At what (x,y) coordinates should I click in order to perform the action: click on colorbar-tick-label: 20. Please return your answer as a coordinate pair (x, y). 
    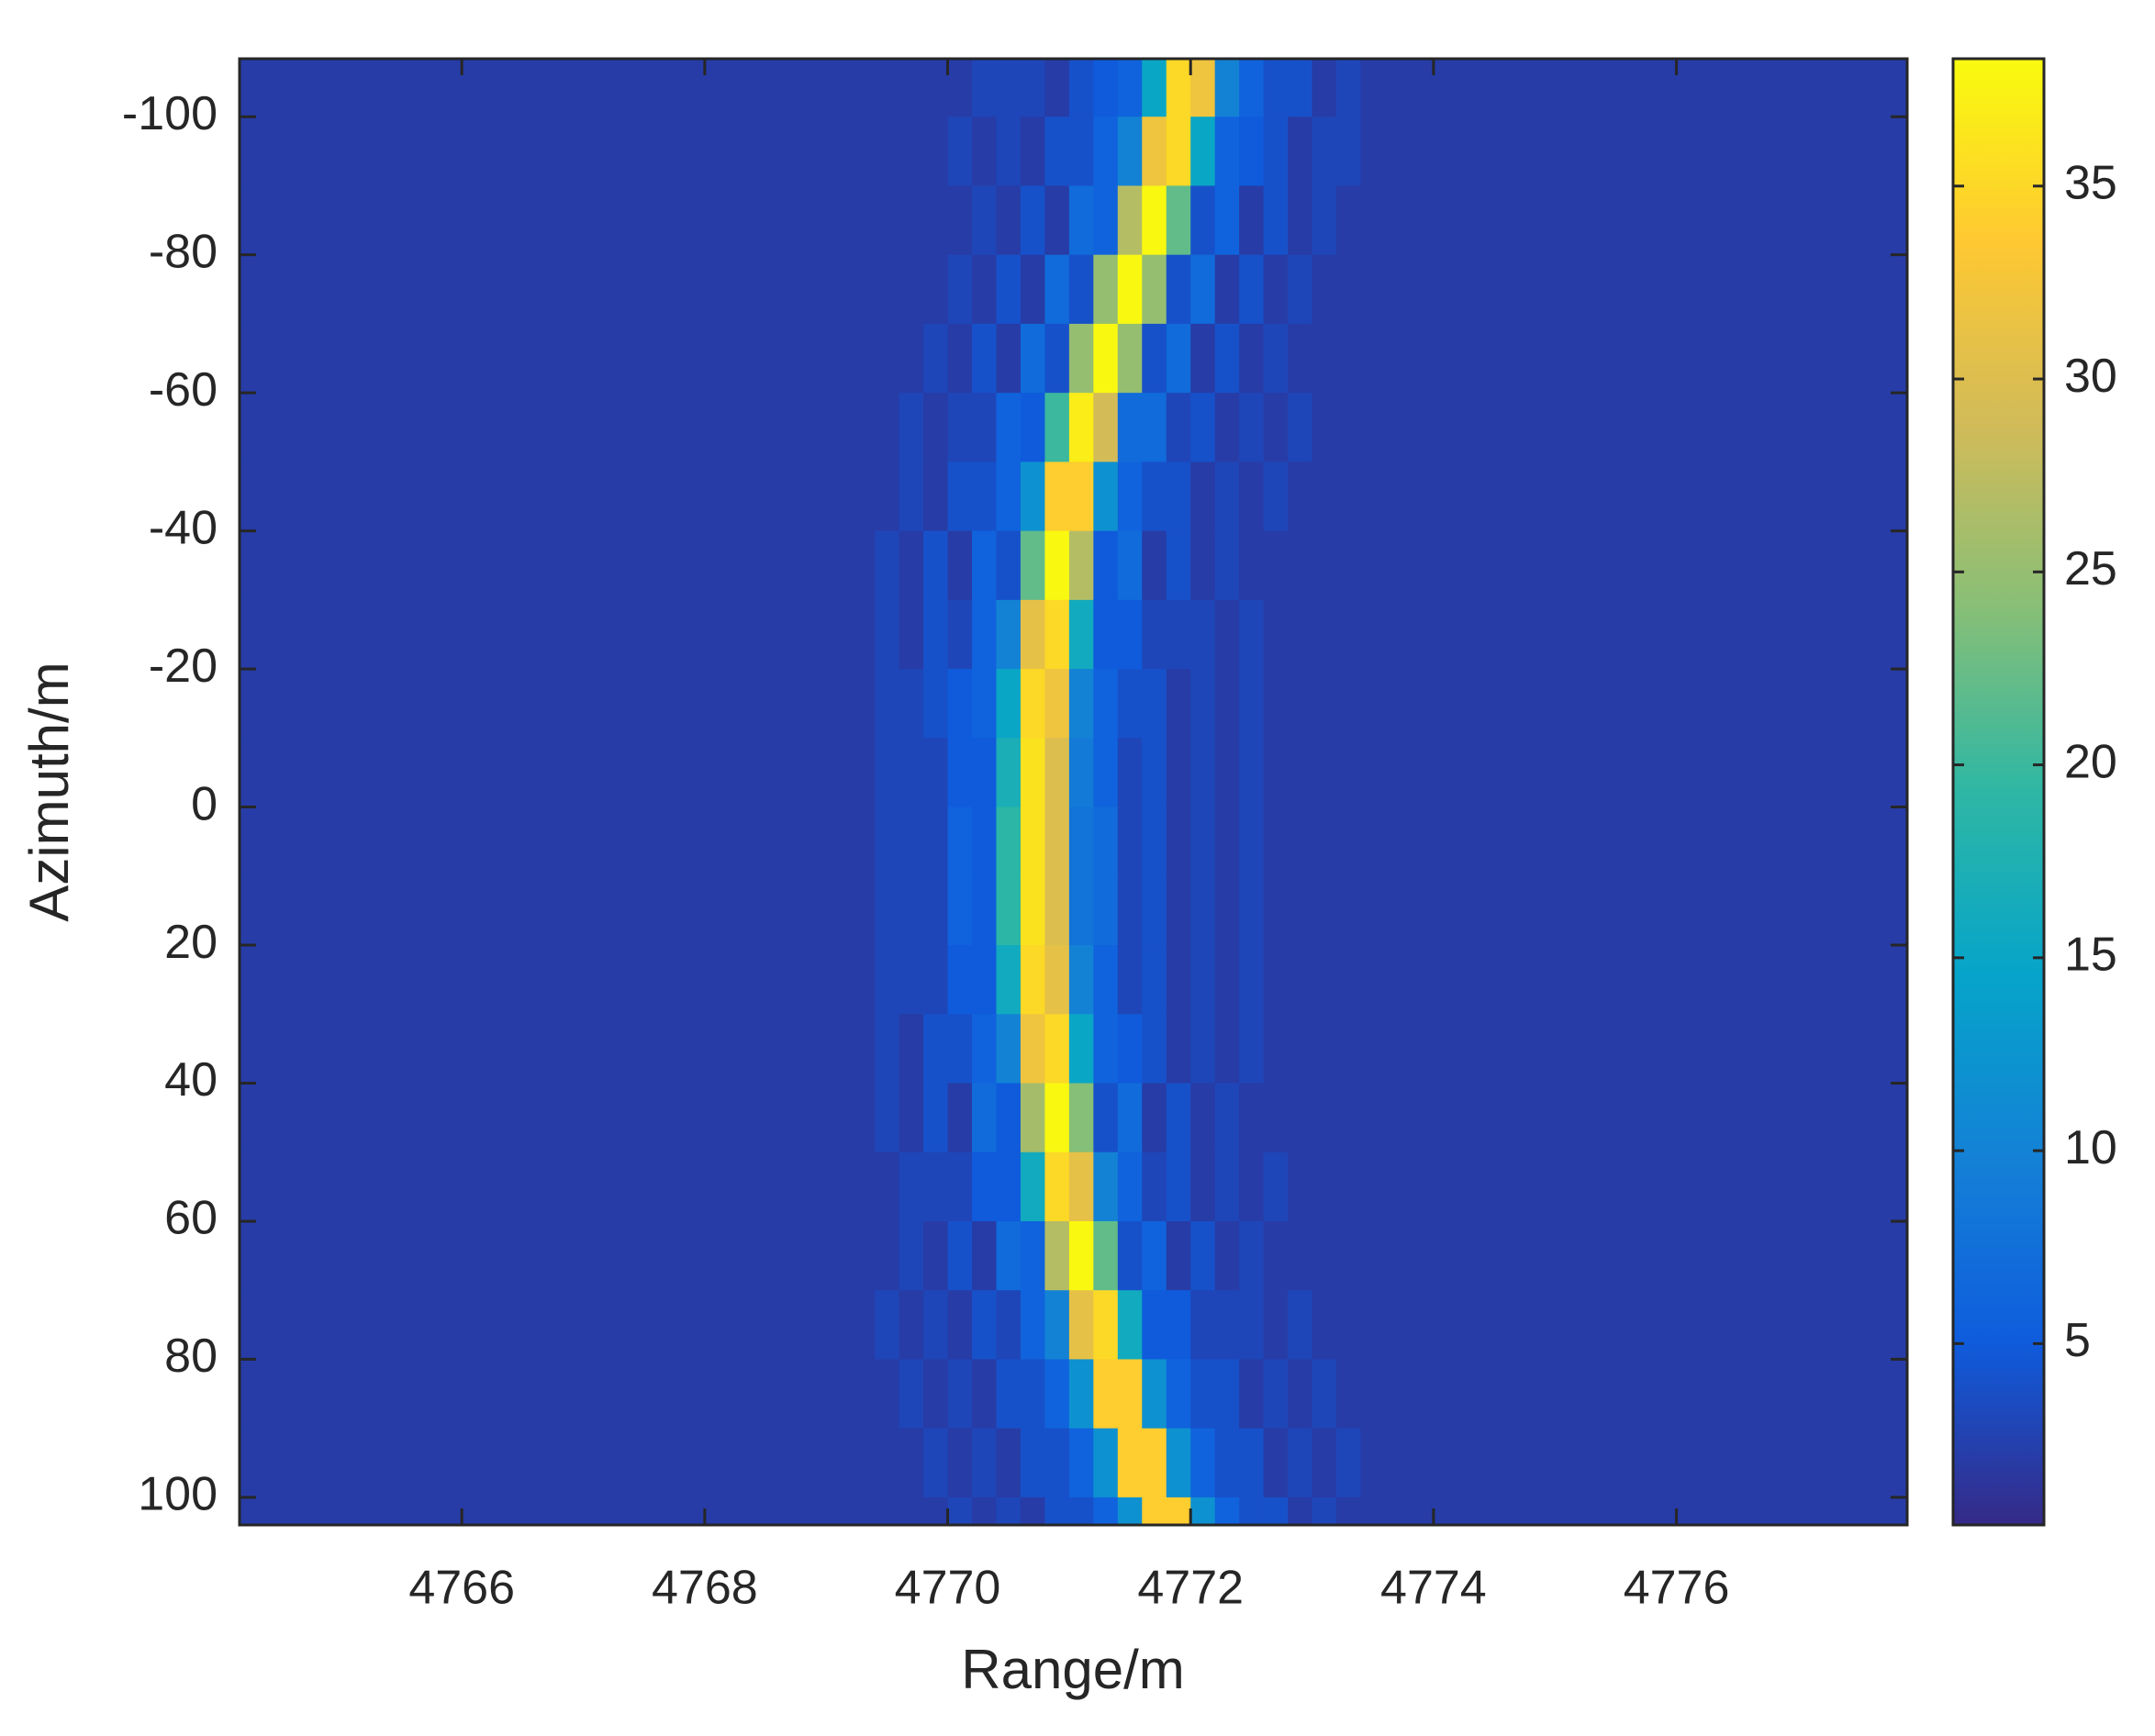
    Looking at the image, I should click on (2090, 761).